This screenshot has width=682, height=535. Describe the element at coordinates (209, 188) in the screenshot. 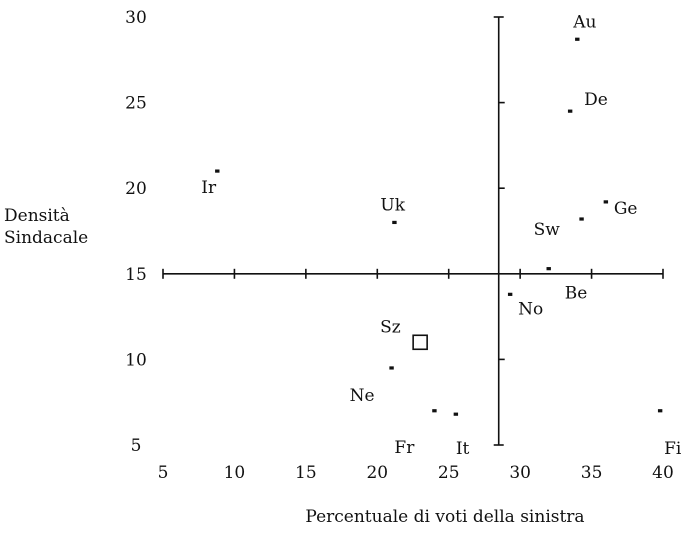

I see `point-label-ir: Ir` at that location.